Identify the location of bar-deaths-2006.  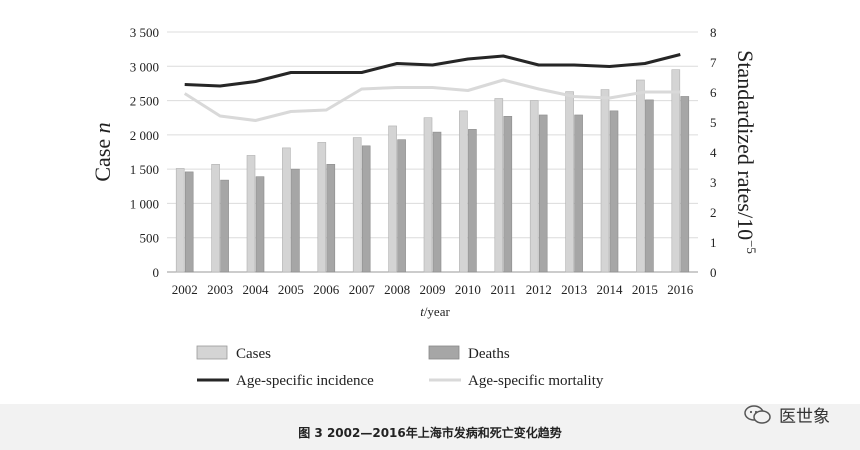
(331, 218).